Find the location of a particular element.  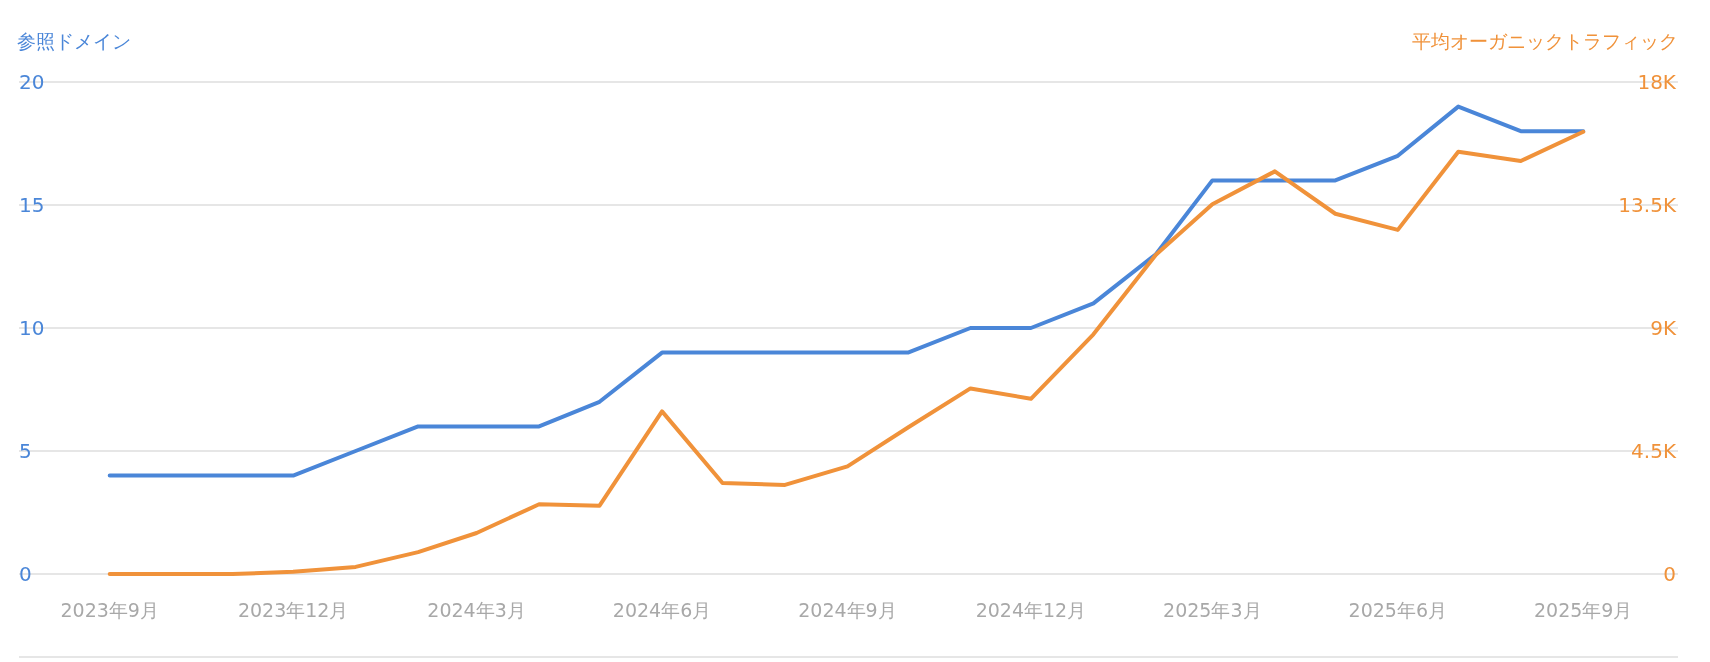

y2-tick-label: 18K is located at coordinates (1657, 82).